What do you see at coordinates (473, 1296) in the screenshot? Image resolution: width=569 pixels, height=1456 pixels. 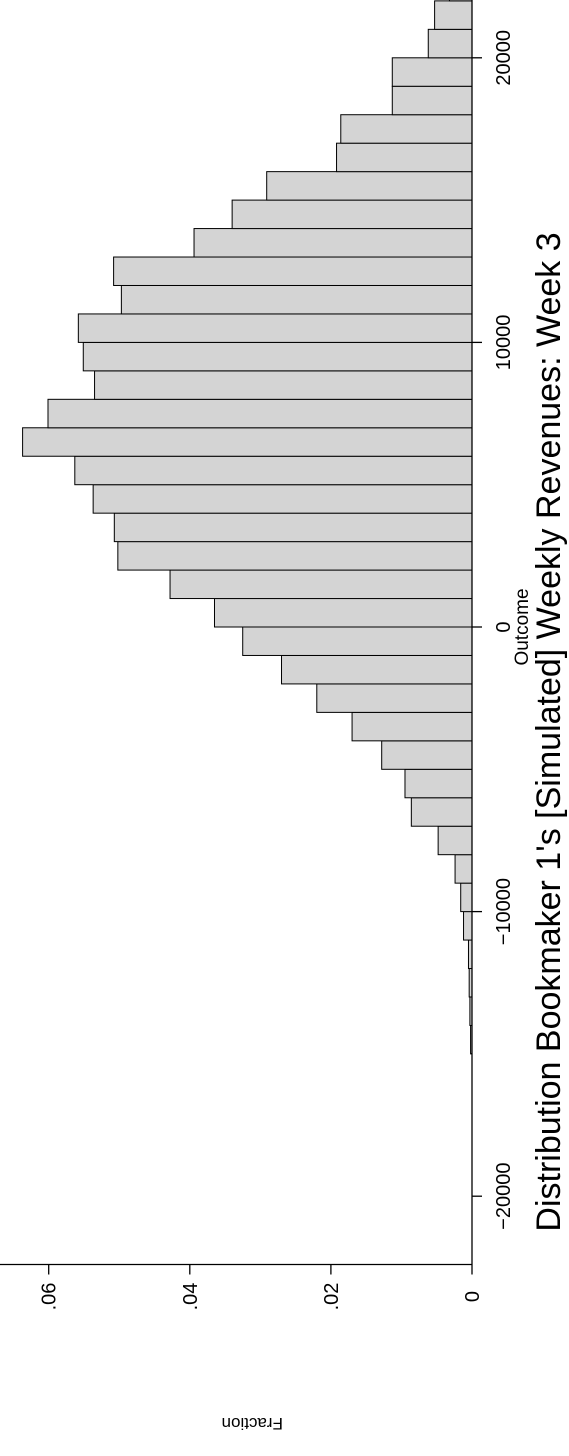 I see `y-tick-label: 0` at bounding box center [473, 1296].